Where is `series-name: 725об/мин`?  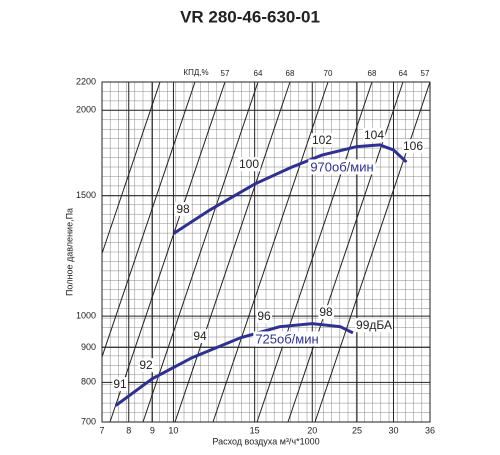
series-name: 725об/мин is located at coordinates (286, 338).